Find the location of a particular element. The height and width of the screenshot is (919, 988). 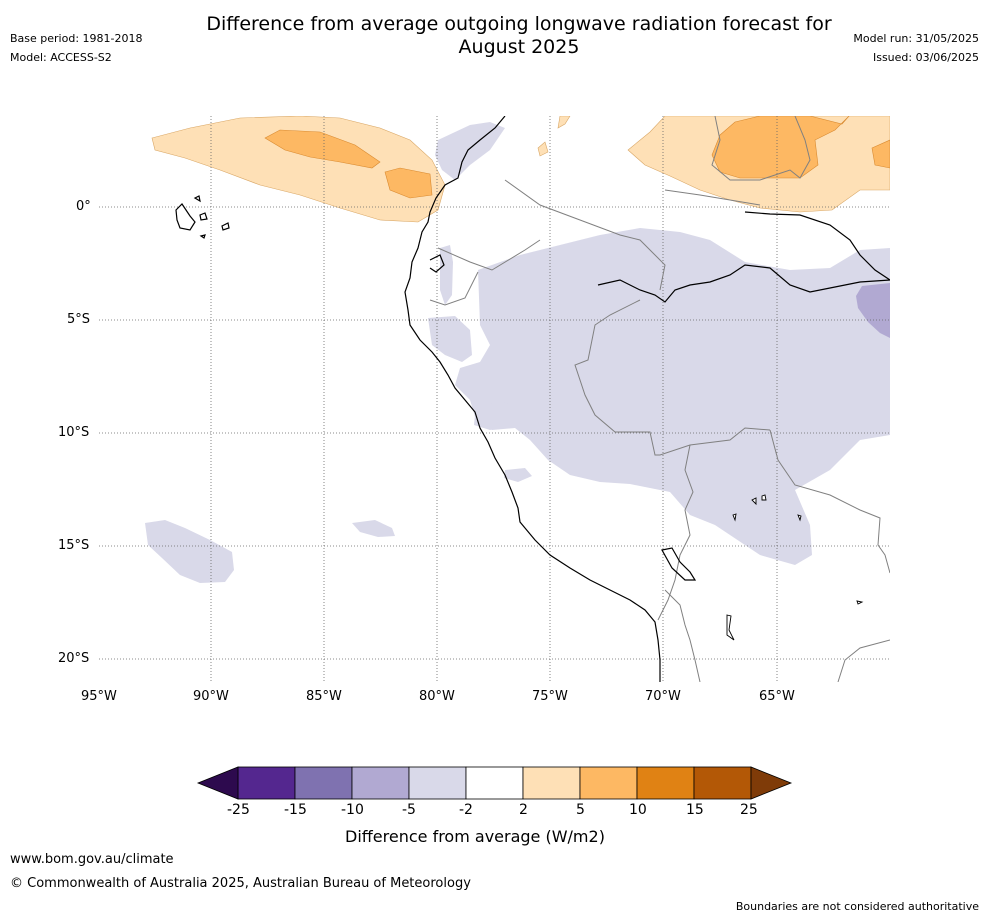

border-chile-bolivia is located at coordinates (682, 635).